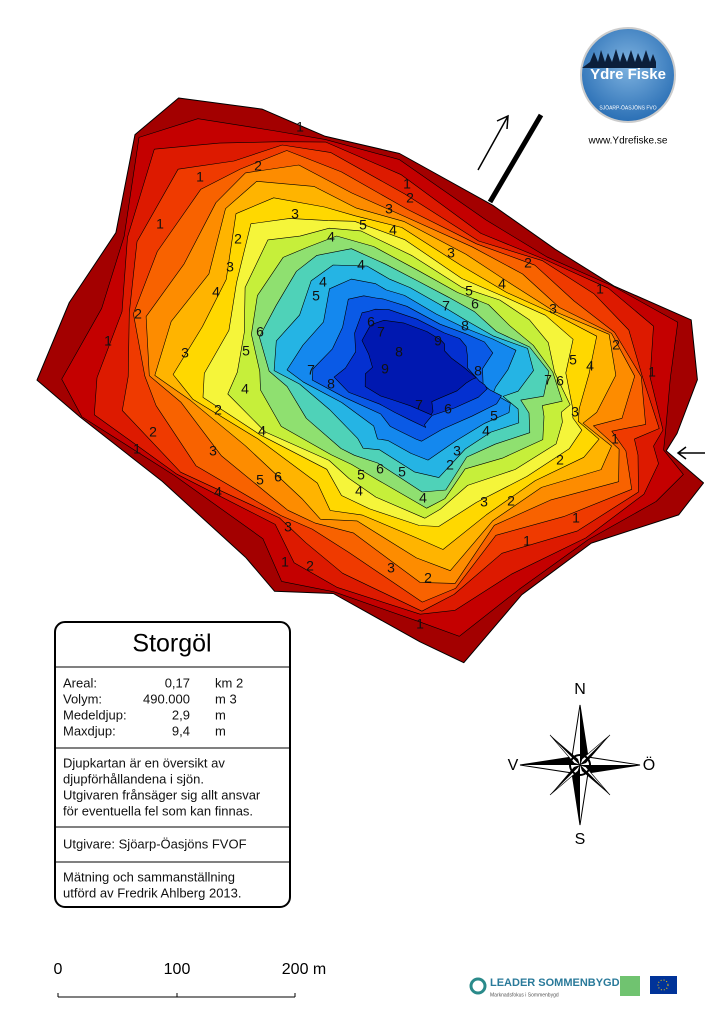  I want to click on stat-value: 9,4, so click(181, 730).